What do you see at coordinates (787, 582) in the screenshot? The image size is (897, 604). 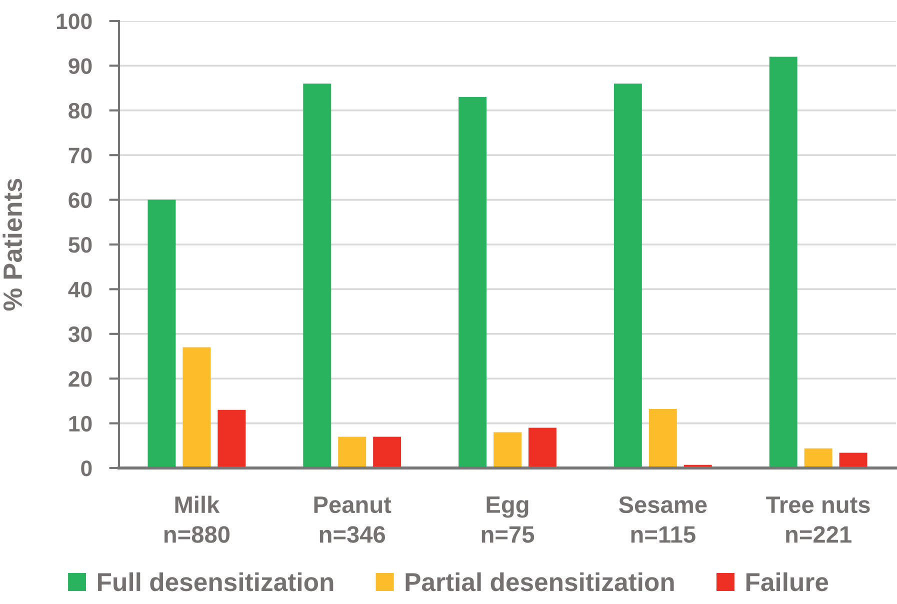 I see `legend-label: Failure` at bounding box center [787, 582].